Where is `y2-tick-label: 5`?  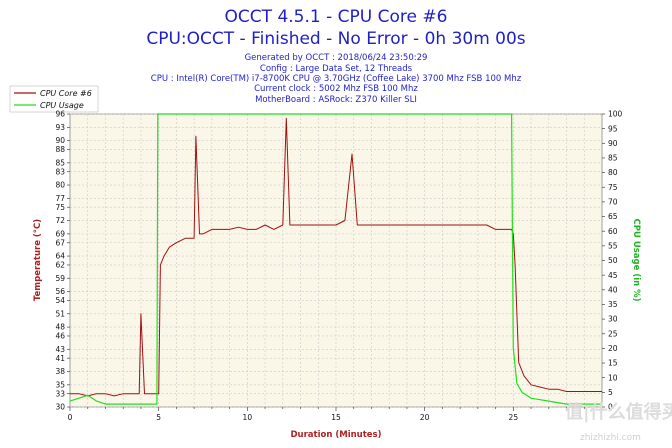
y2-tick-label: 5 is located at coordinates (610, 392).